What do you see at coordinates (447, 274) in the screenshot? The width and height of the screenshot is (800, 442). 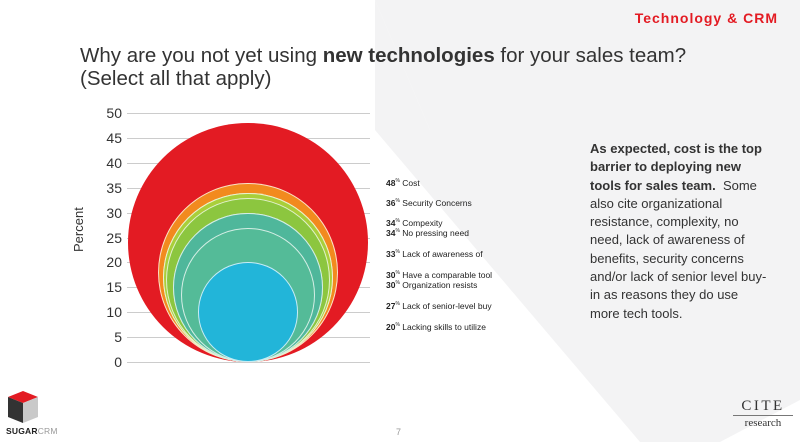 I see `legend-label: Have a comparable tool` at bounding box center [447, 274].